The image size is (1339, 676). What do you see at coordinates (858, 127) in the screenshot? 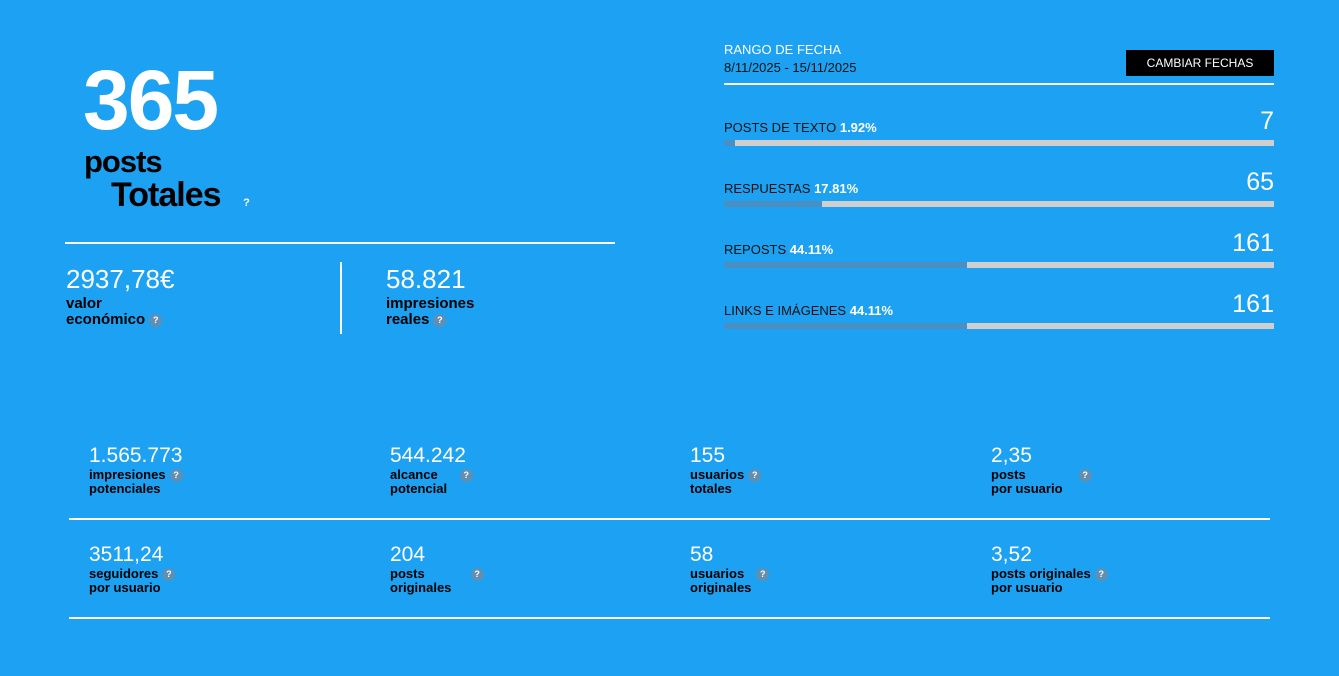
I see `breakdown-percent: 1.92%` at bounding box center [858, 127].